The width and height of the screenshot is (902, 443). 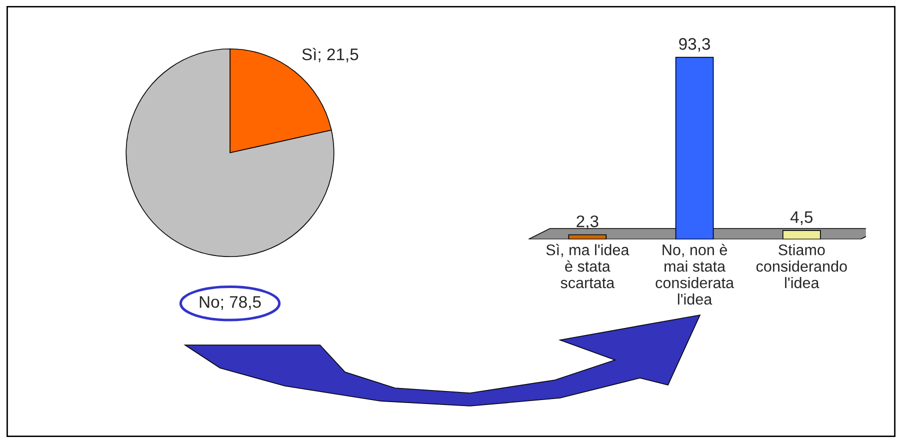 What do you see at coordinates (330, 55) in the screenshot?
I see `slice-label: Sì; 21,5` at bounding box center [330, 55].